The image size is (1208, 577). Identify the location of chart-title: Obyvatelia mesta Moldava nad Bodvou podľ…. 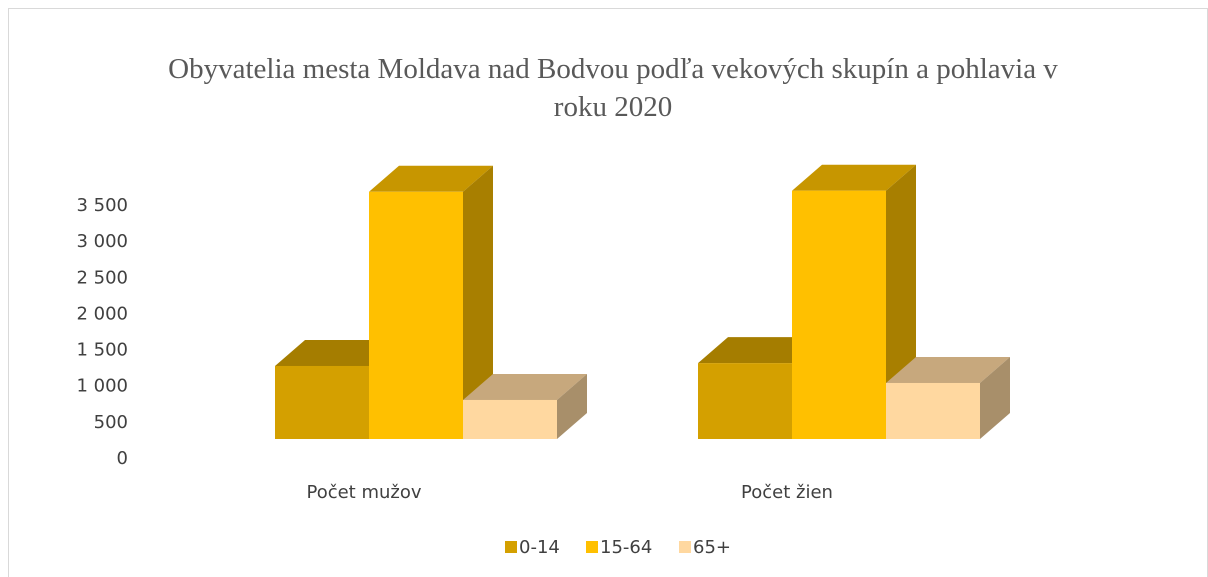
(613, 88).